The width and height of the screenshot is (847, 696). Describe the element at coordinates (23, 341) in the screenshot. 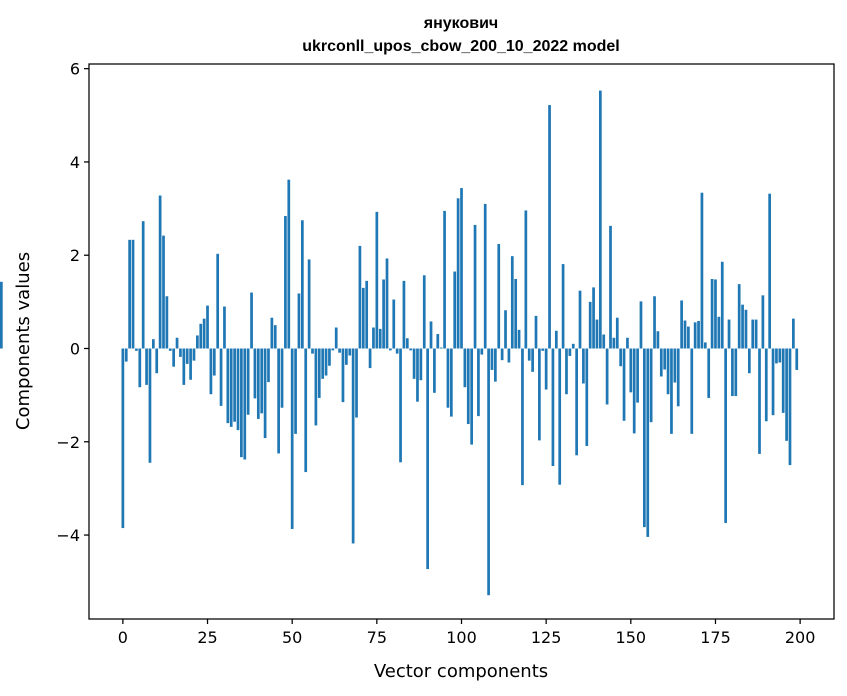

I see `y-axis-label: Components values` at that location.